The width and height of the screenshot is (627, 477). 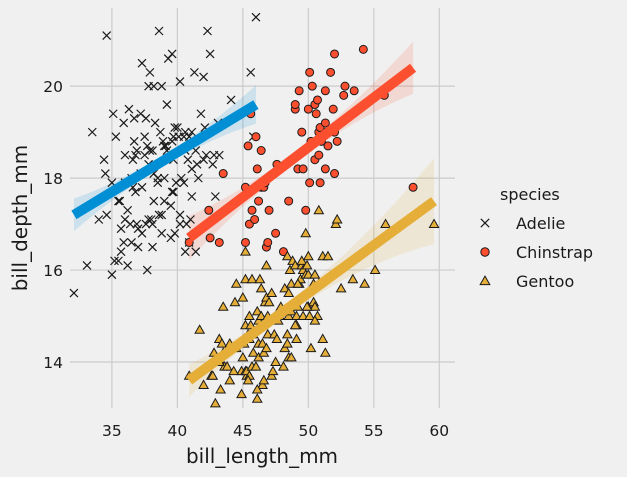 What do you see at coordinates (308, 431) in the screenshot?
I see `x-tick-label: 50` at bounding box center [308, 431].